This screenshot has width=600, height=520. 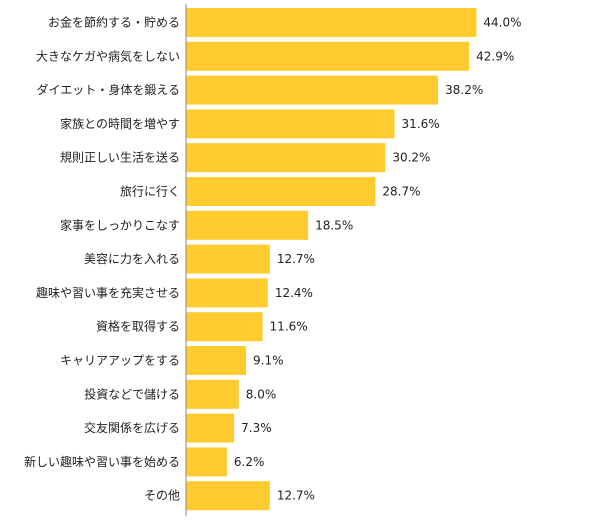 I want to click on category-label-13: 新しい趣味や習い事を始める, so click(x=102, y=461).